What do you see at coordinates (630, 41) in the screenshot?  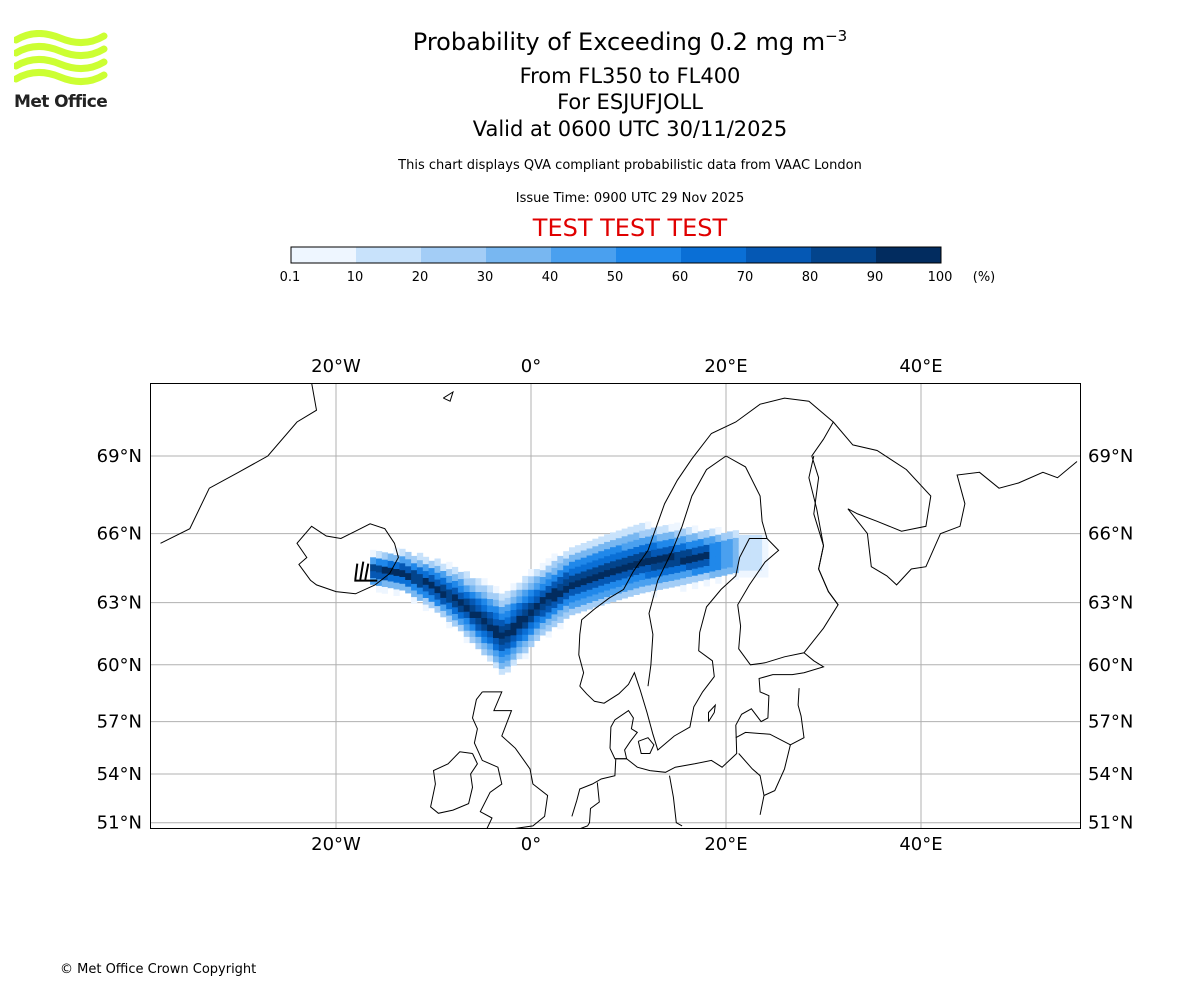 I see `chart-title: Probability of Exceeding 0.2 mg m−3` at bounding box center [630, 41].